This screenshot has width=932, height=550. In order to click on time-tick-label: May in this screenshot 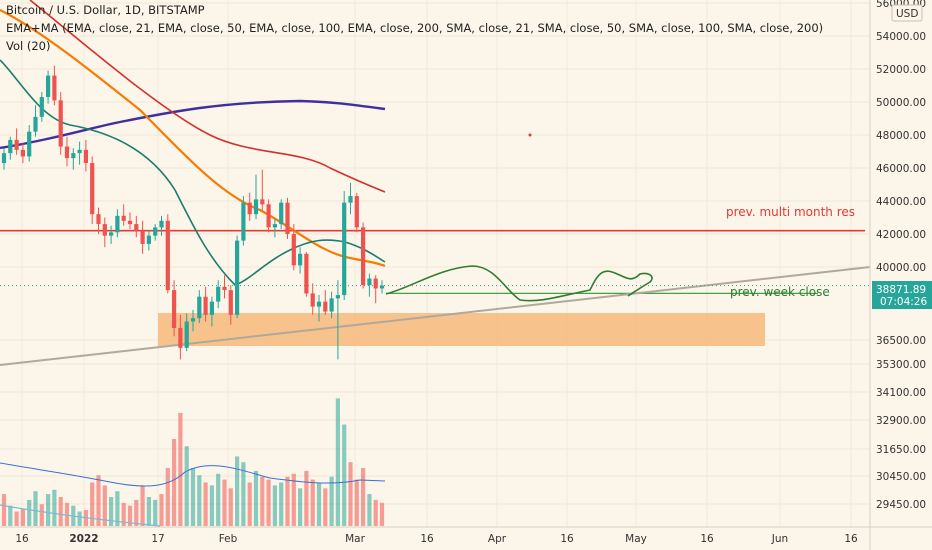, I will do `click(636, 539)`.